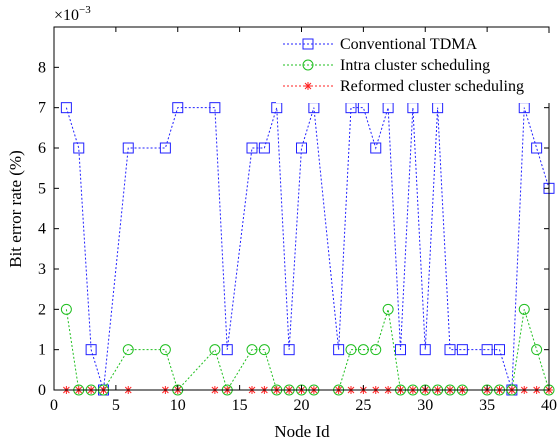 The width and height of the screenshot is (559, 442). What do you see at coordinates (72, 14) in the screenshot?
I see `y-exponent-label: ×10⁻³` at bounding box center [72, 14].